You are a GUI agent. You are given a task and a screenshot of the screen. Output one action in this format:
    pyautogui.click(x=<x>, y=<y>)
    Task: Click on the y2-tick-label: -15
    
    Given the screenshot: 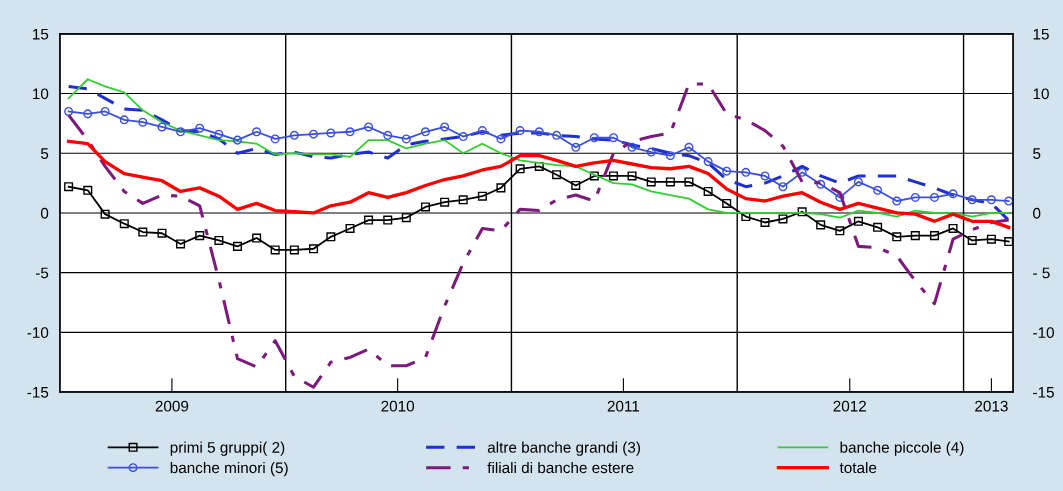 What is the action you would take?
    pyautogui.click(x=1043, y=392)
    